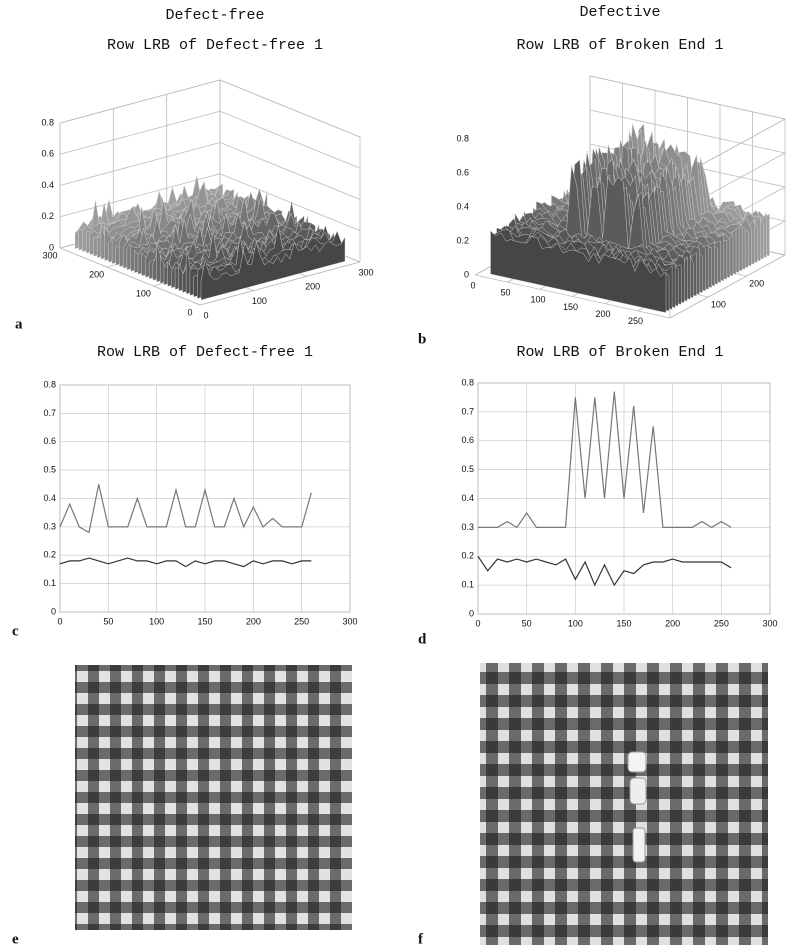 This screenshot has width=788, height=949. What do you see at coordinates (19, 324) in the screenshot?
I see `panel-label: a` at bounding box center [19, 324].